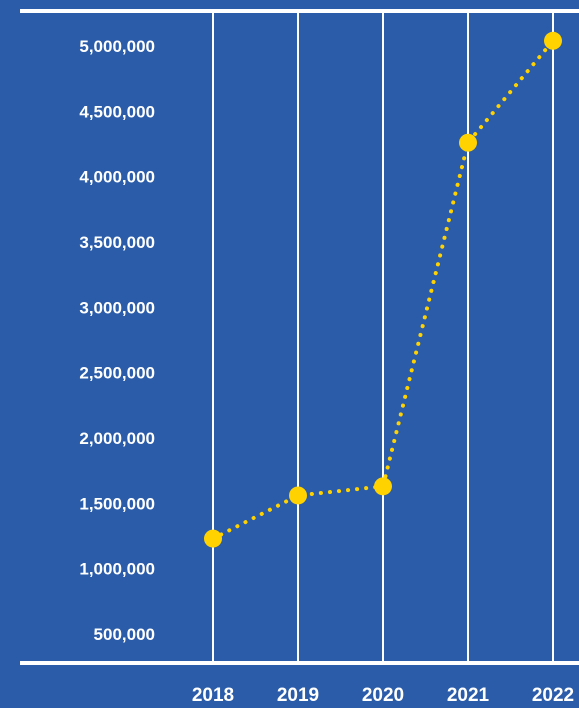 The width and height of the screenshot is (579, 708). What do you see at coordinates (298, 495) in the screenshot?
I see `data-point-2019` at bounding box center [298, 495].